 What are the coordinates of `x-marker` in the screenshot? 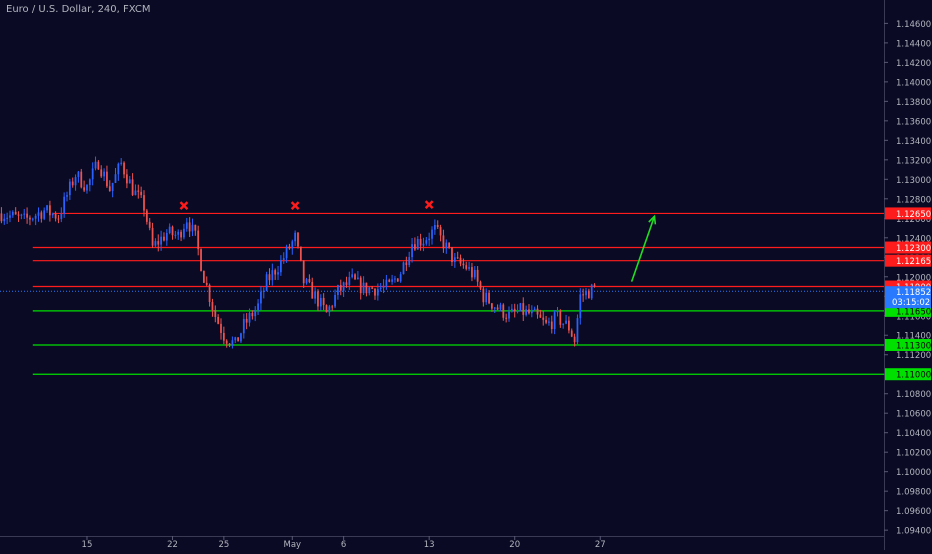 It's located at (295, 205).